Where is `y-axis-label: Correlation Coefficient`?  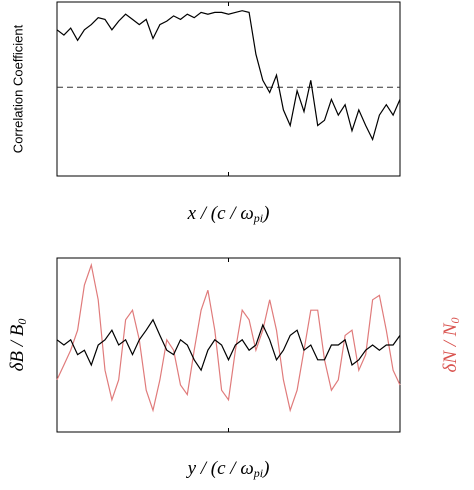
y-axis-label: Correlation Coefficient is located at coordinates (17, 88).